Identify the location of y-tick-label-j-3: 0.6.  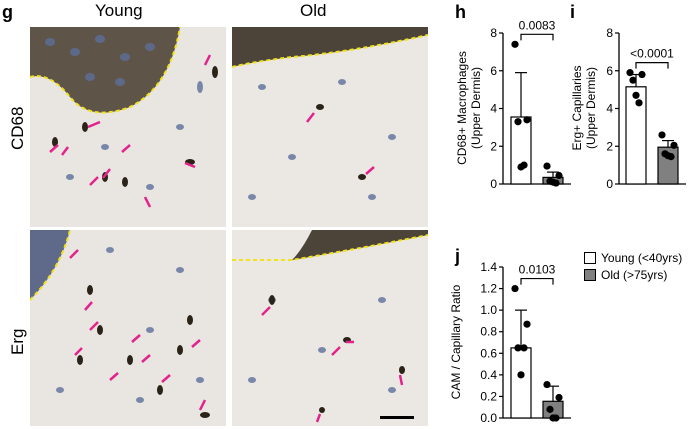
(488, 353).